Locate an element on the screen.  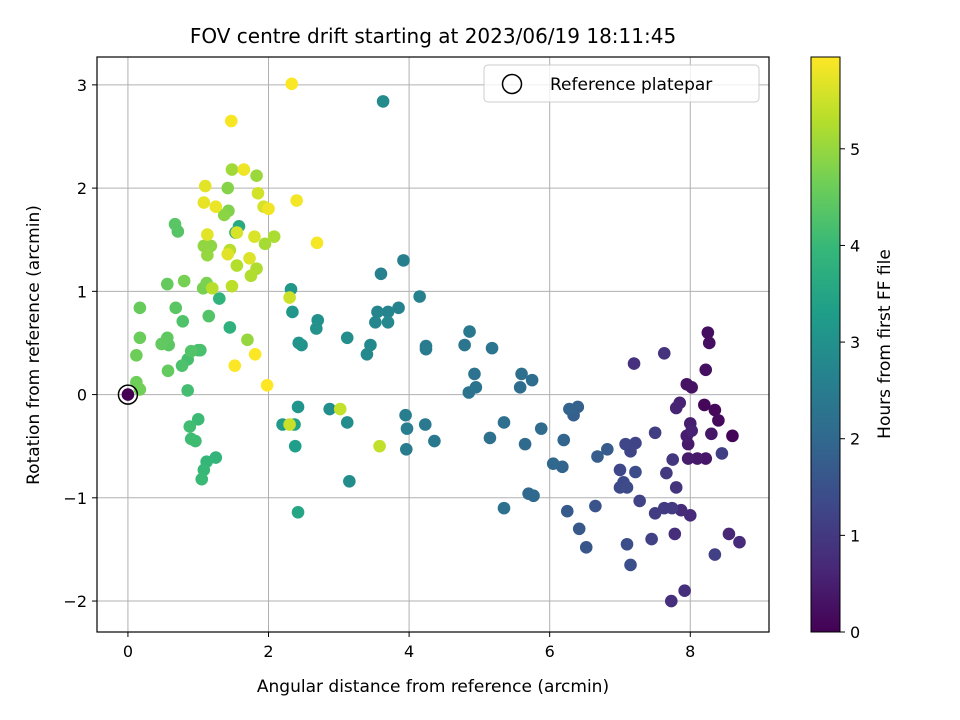
x-tick-label: 2 is located at coordinates (268, 651).